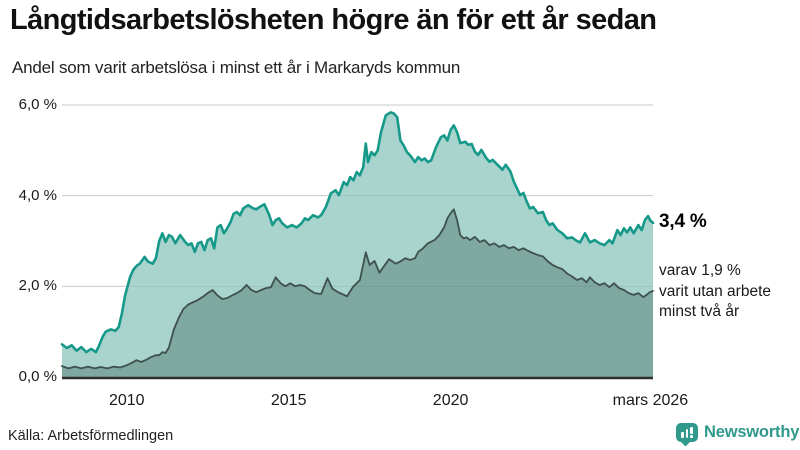 The width and height of the screenshot is (800, 450). I want to click on icon-exclamation-dot, so click(691, 436).